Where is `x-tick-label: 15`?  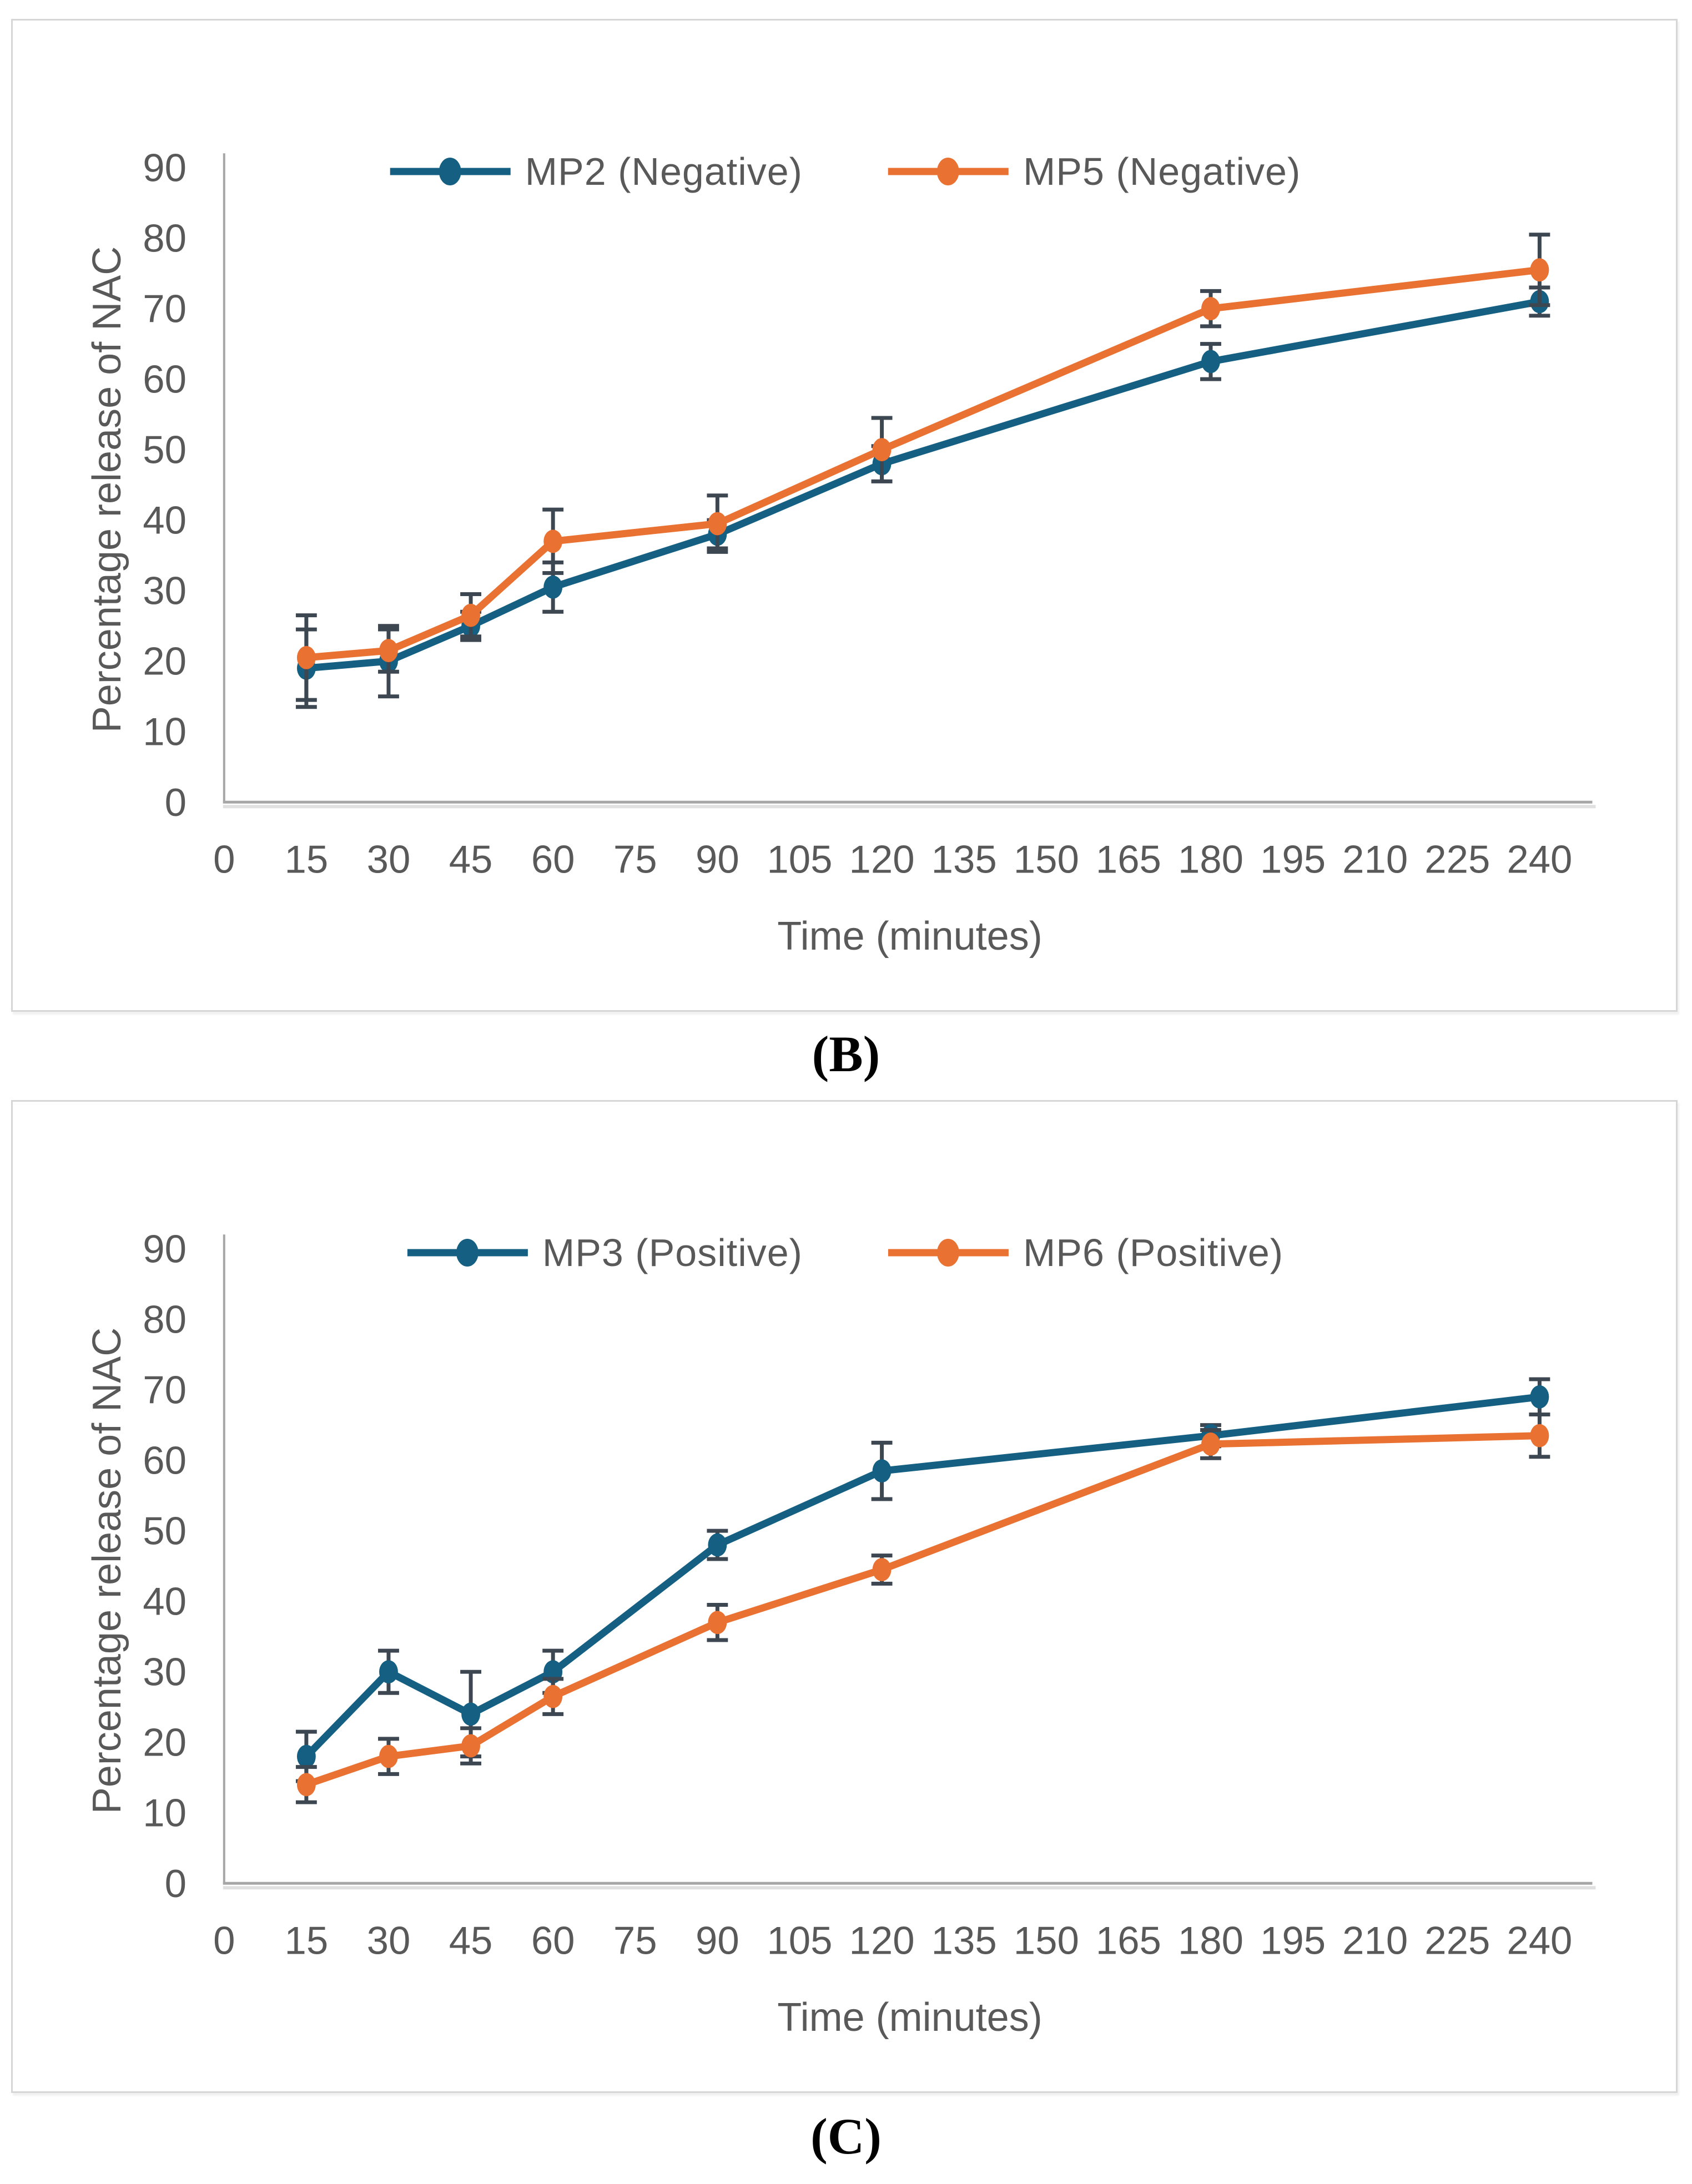 x-tick-label: 15 is located at coordinates (307, 859).